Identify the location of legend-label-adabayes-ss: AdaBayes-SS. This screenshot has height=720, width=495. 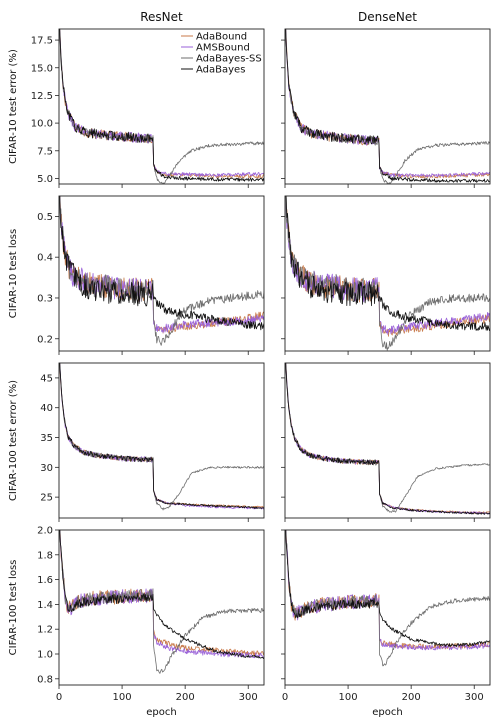
(229, 59).